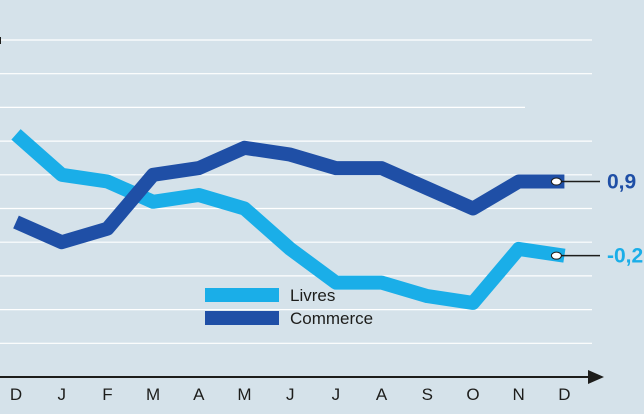 Image resolution: width=644 pixels, height=414 pixels. What do you see at coordinates (621, 182) in the screenshot?
I see `end-value-label: 0,9` at bounding box center [621, 182].